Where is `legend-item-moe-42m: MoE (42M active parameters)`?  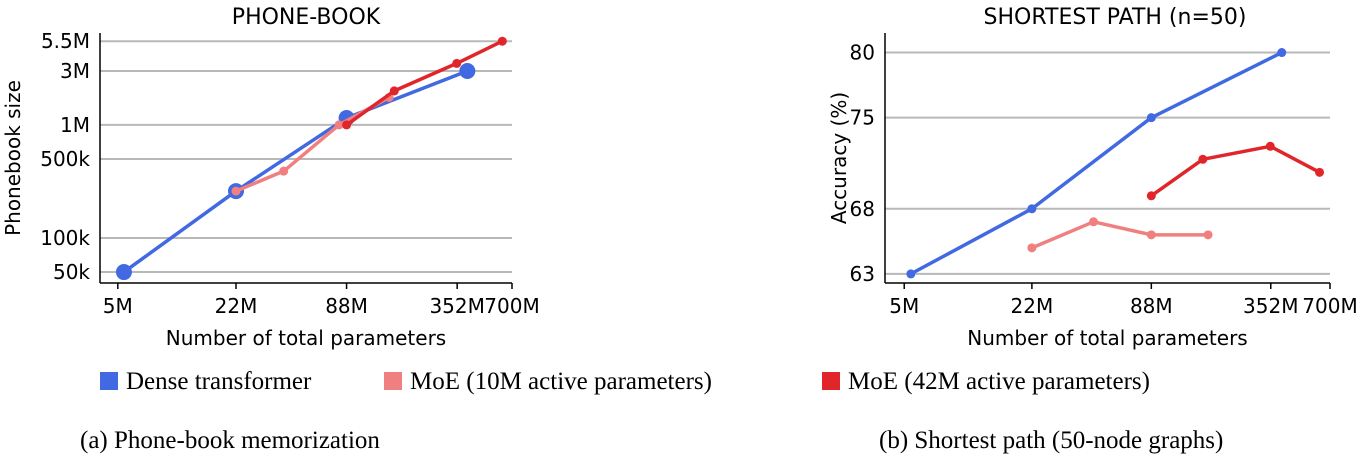 legend-item-moe-42m: MoE (42M active parameters) is located at coordinates (986, 381).